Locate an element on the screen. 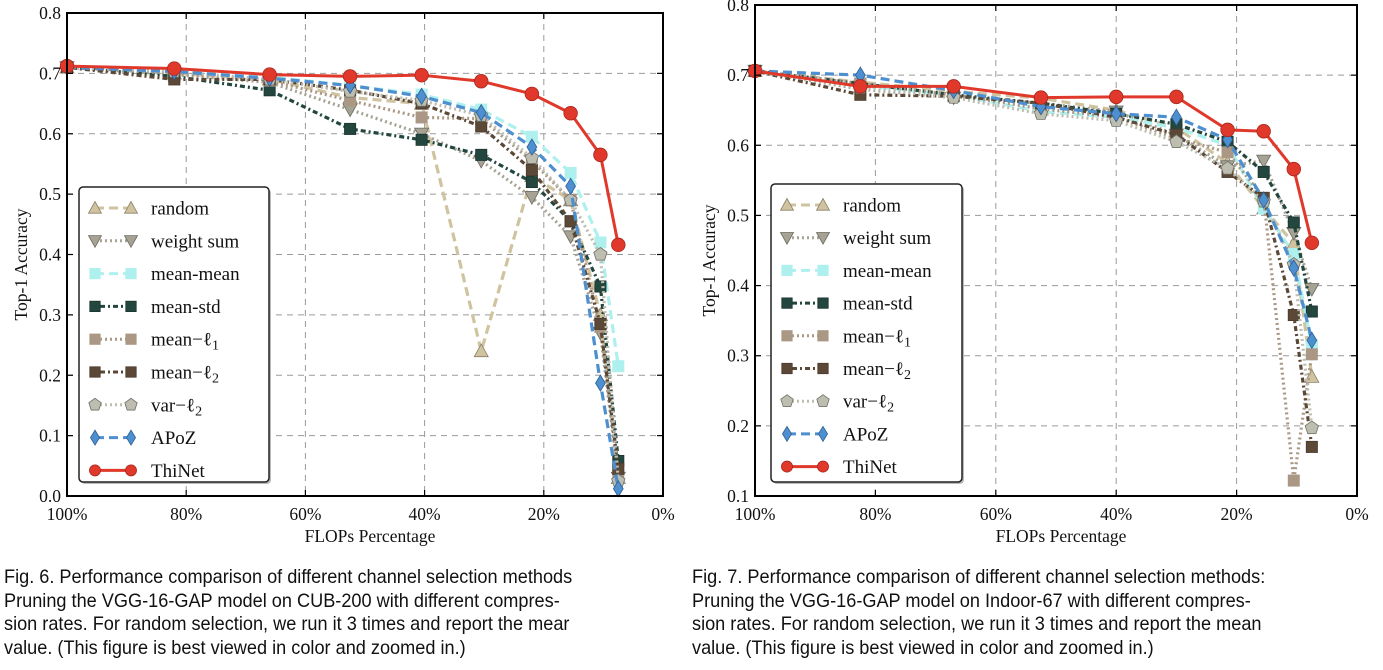 The width and height of the screenshot is (1383, 670). legend-label: var−ℓ2 is located at coordinates (176, 407).